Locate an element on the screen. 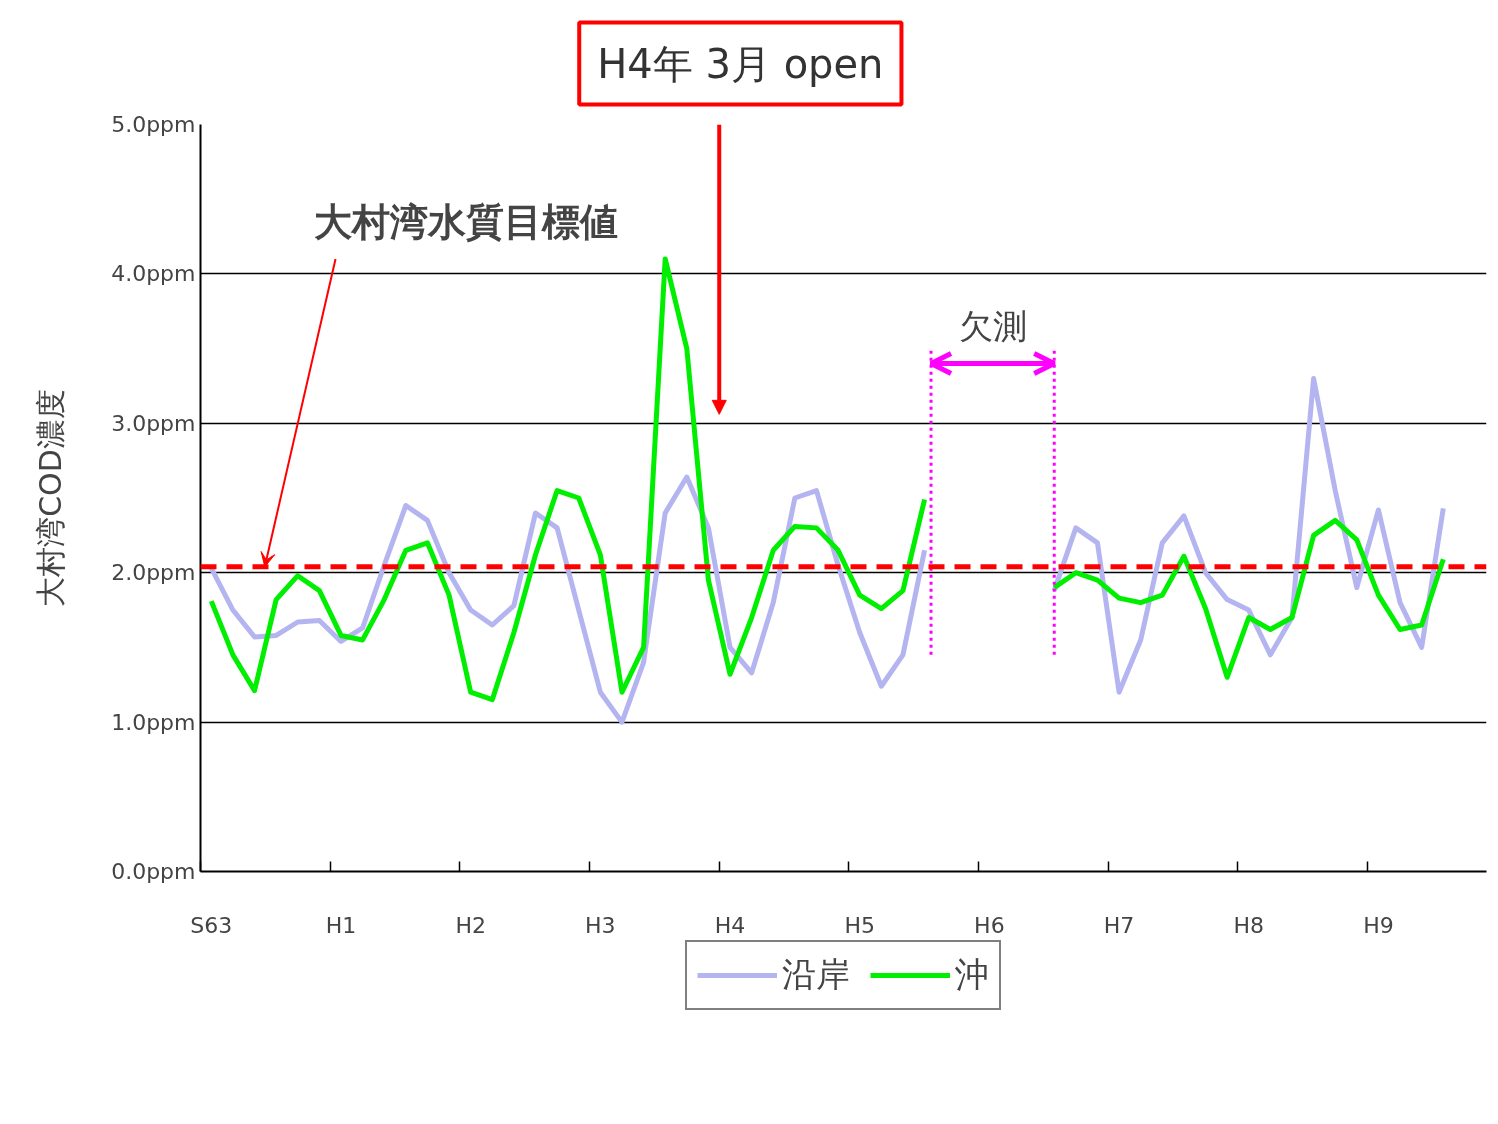 Image resolution: width=1498 pixels, height=1124 pixels. x-tick-label: H2 is located at coordinates (470, 925).